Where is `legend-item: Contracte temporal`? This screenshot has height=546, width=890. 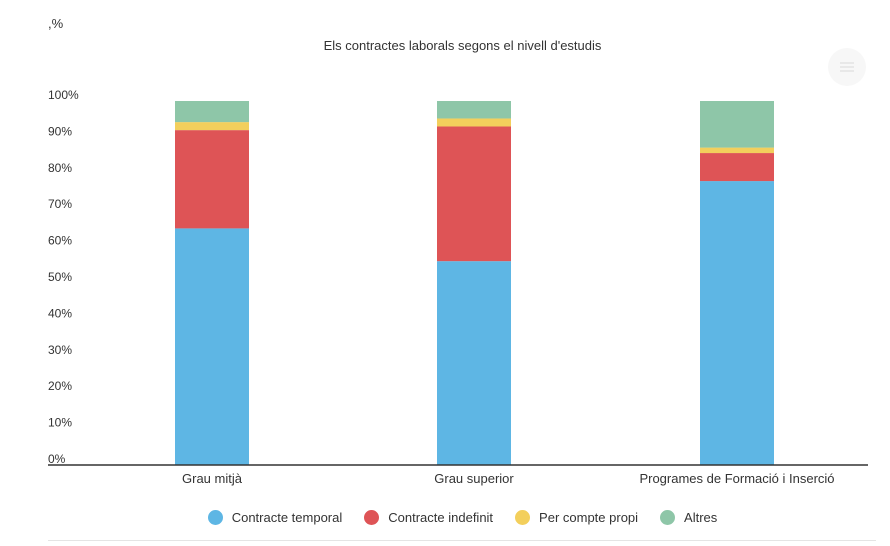 legend-item: Contracte temporal is located at coordinates (275, 517).